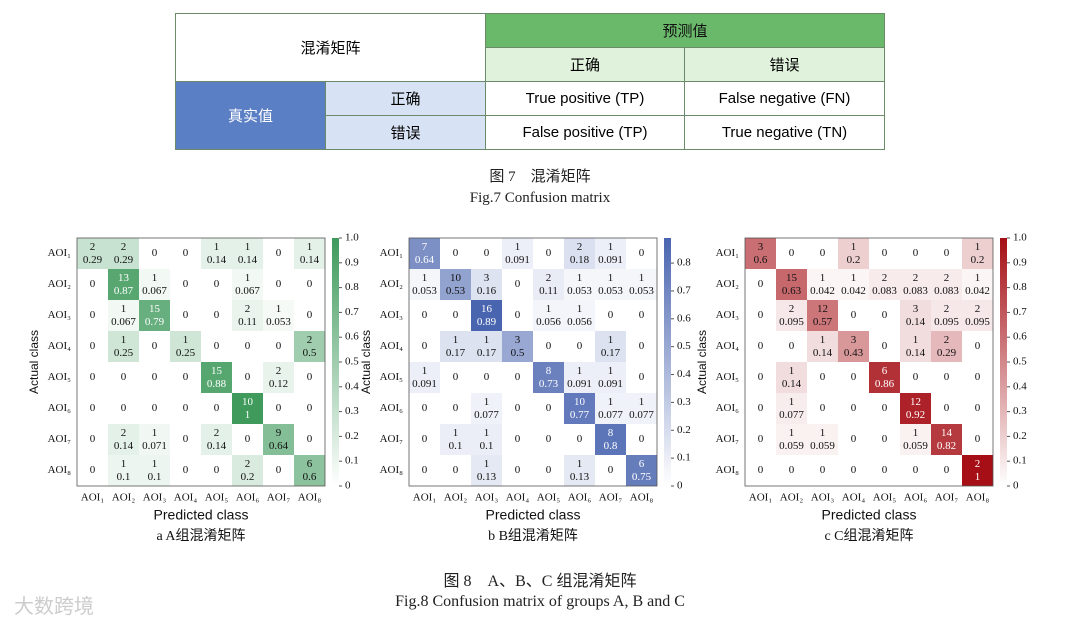  What do you see at coordinates (93, 498) in the screenshot?
I see `x-tick-label: AOI₁` at bounding box center [93, 498].